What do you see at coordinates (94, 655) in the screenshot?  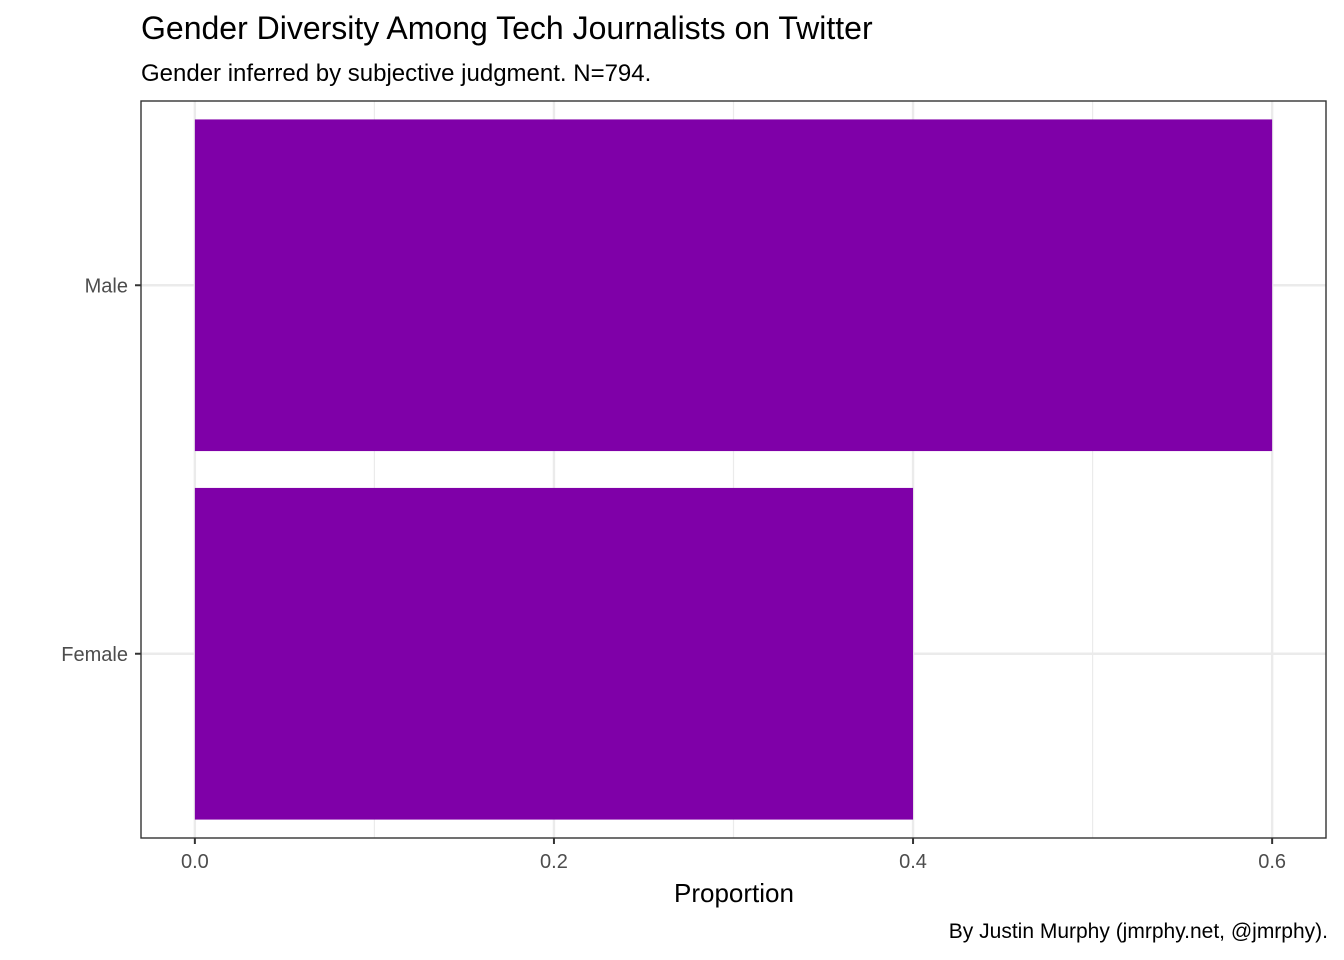 I see `y-tick-label-female: Female` at bounding box center [94, 655].